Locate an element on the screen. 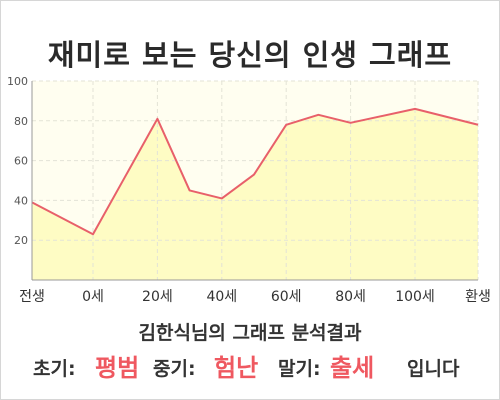 This screenshot has width=500, height=400. x-tick-label: 100세 is located at coordinates (415, 297).